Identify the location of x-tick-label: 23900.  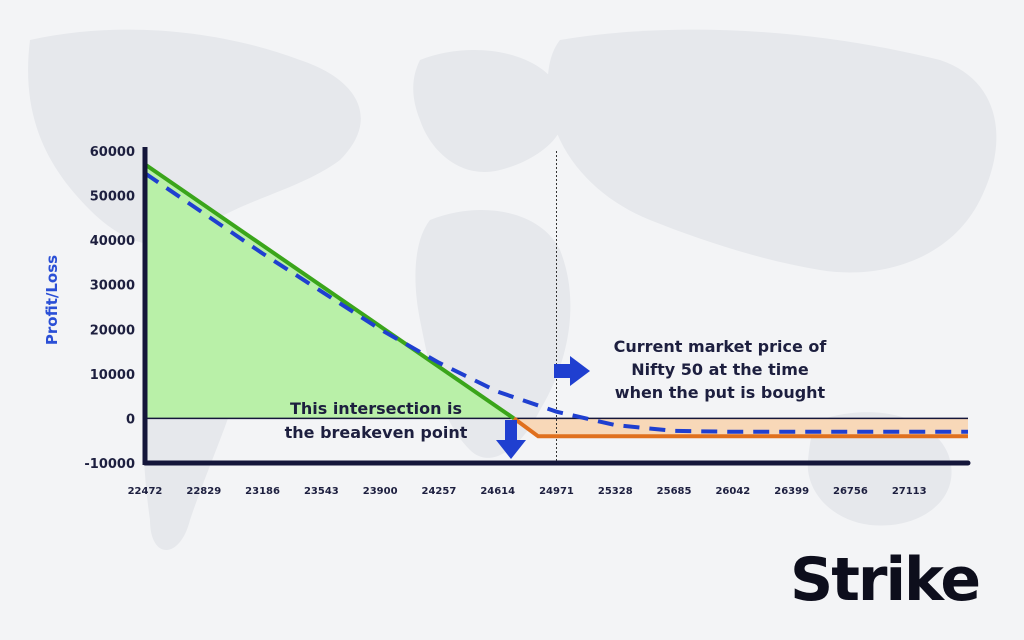
(380, 491).